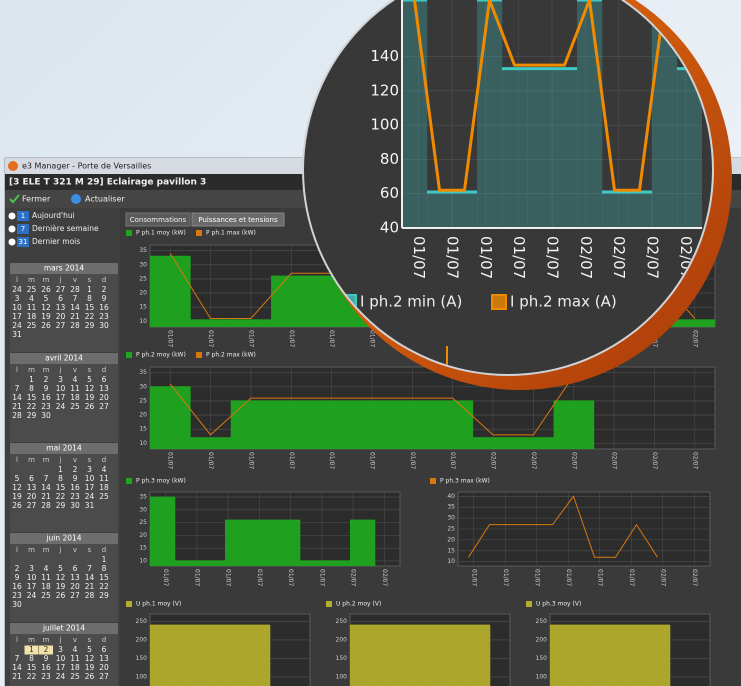  I want to click on tab-label: Consommations, so click(158, 220).